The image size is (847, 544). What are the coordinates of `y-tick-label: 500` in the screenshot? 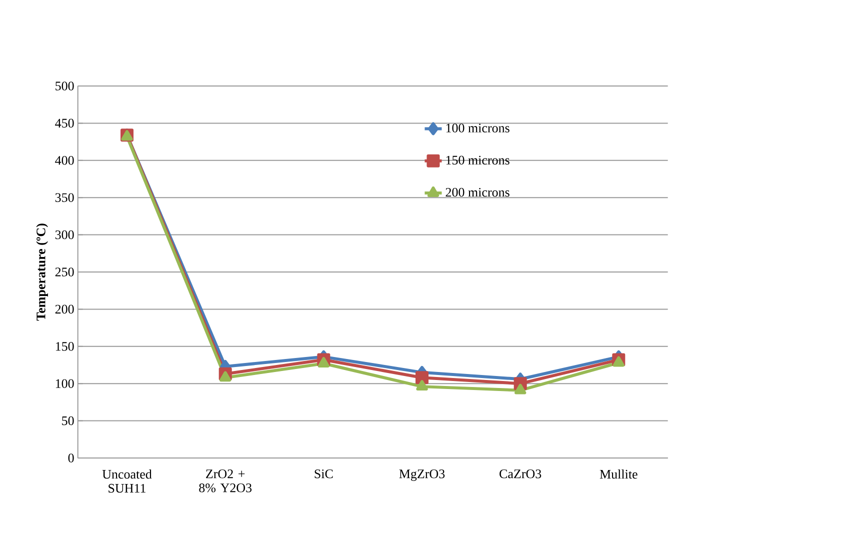 It's located at (65, 86).